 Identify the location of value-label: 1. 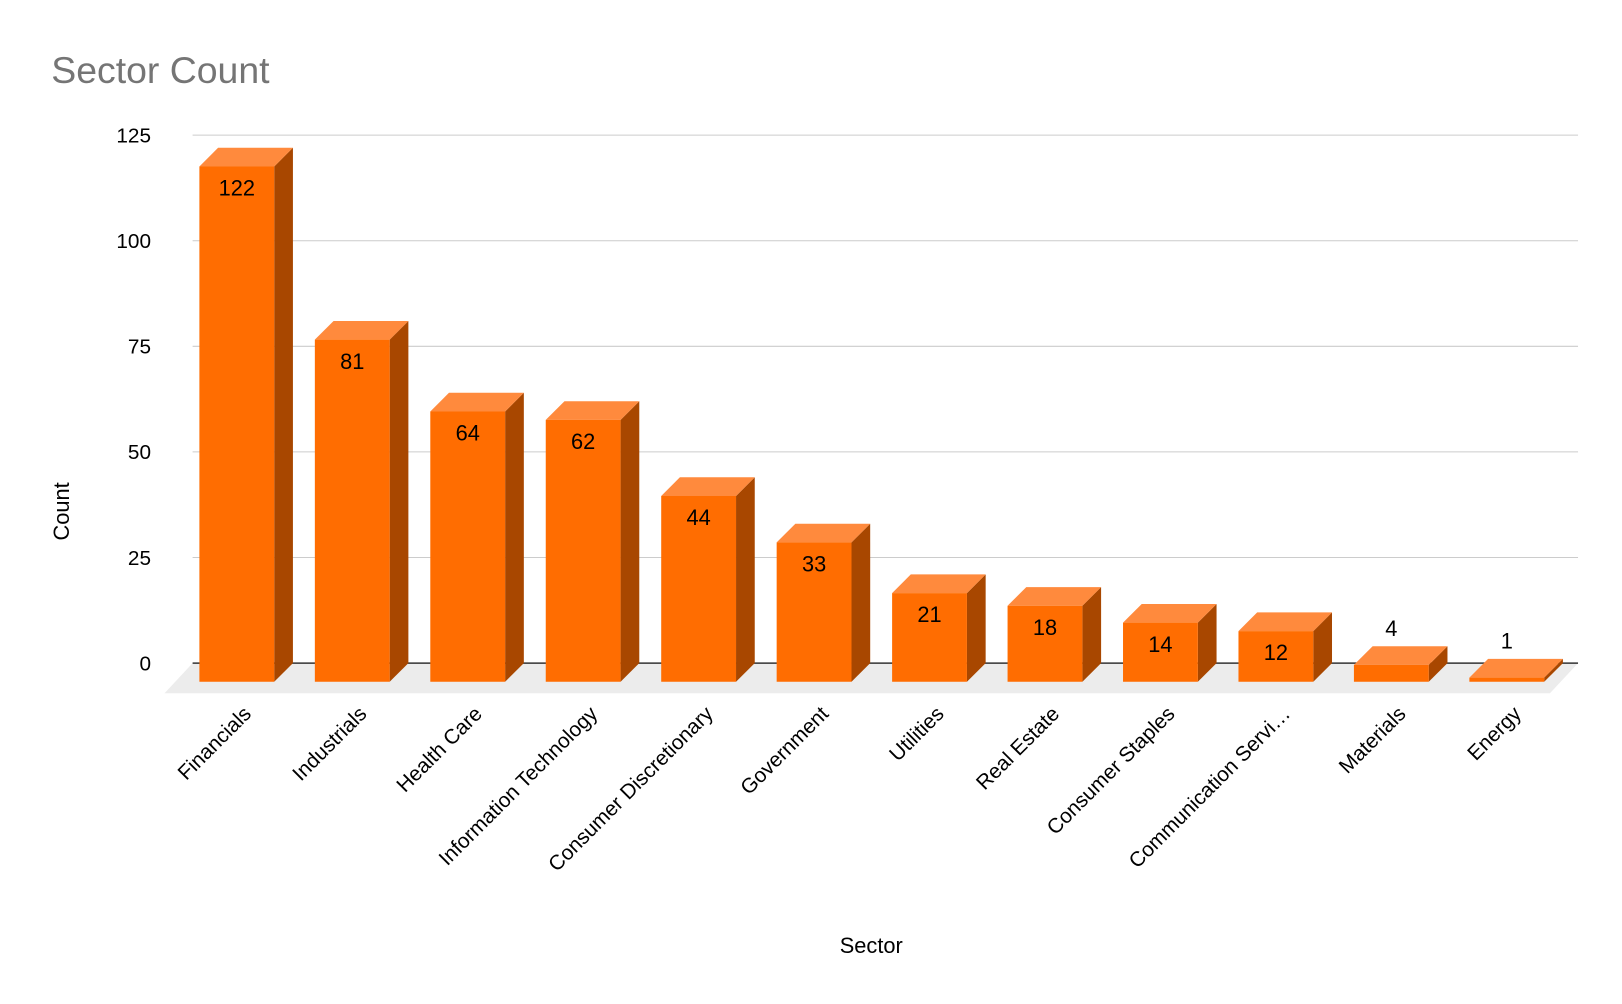
(1507, 640).